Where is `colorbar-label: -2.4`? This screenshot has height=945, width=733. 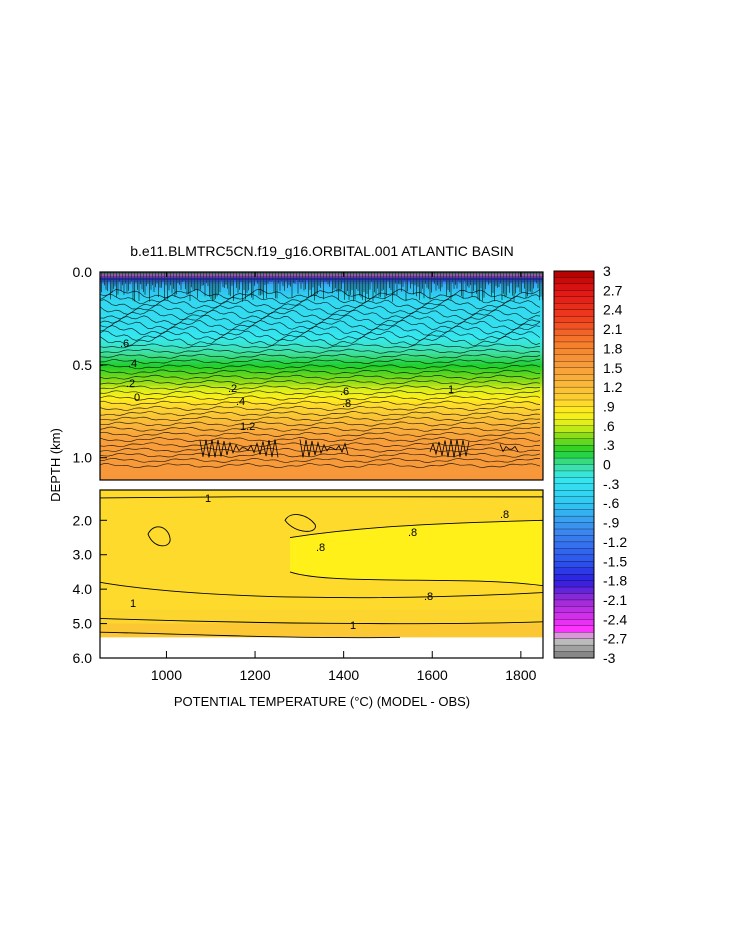
colorbar-label: -2.4 is located at coordinates (615, 619).